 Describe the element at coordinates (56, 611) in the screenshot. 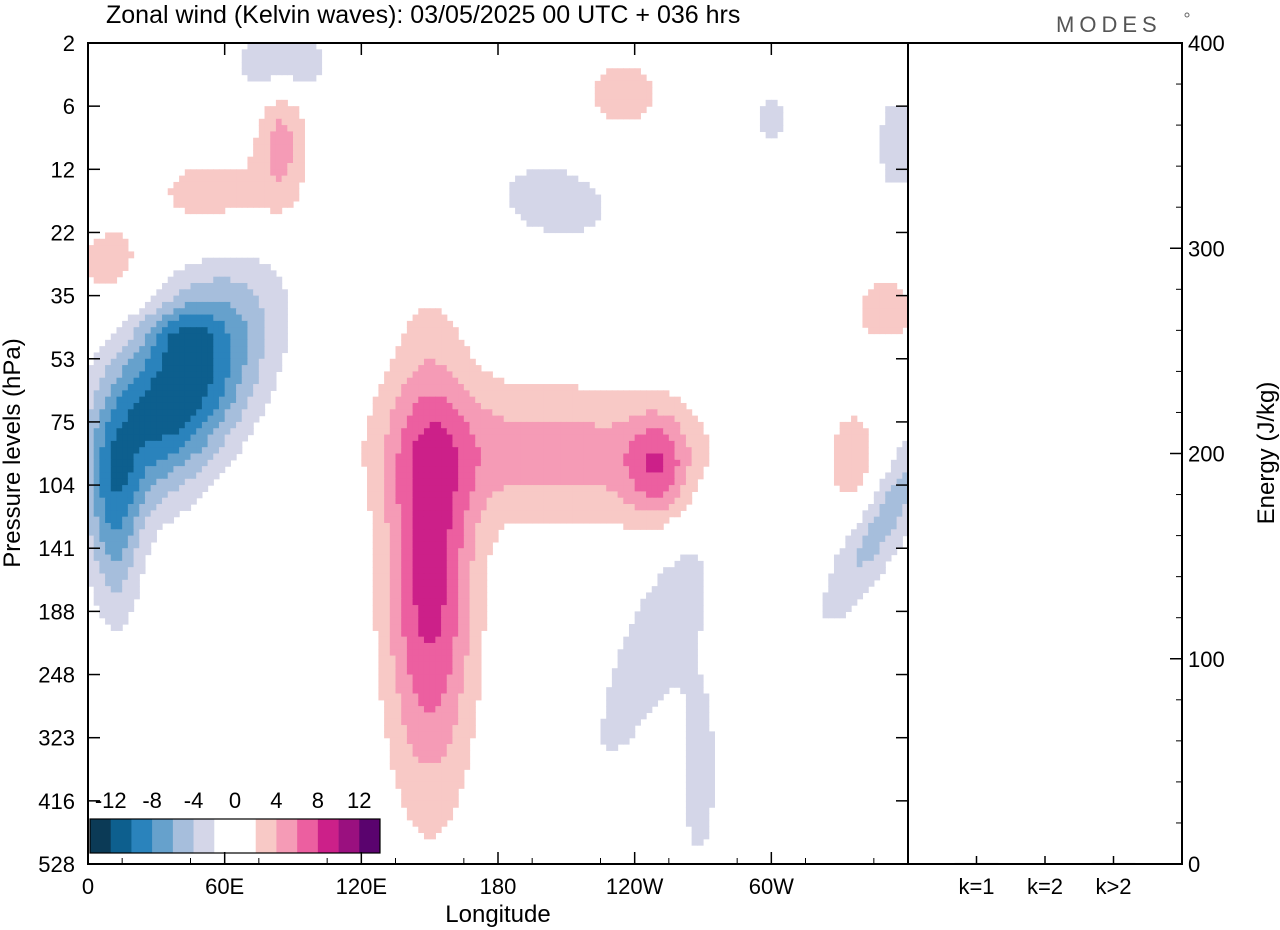

I see `y-tick-label: 188` at that location.